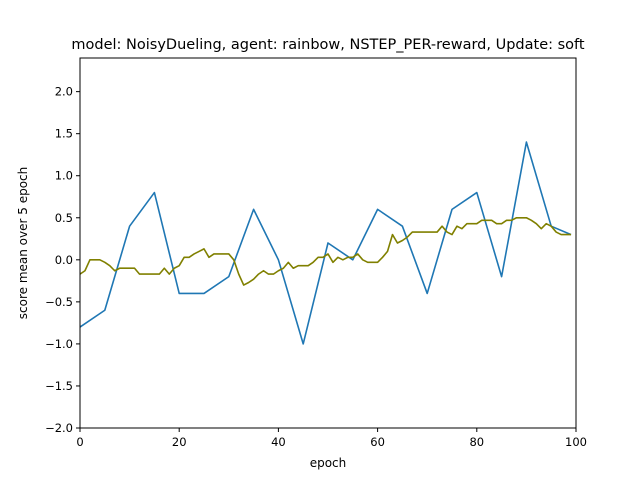  Describe the element at coordinates (179, 442) in the screenshot. I see `x-tick-label: 20` at that location.